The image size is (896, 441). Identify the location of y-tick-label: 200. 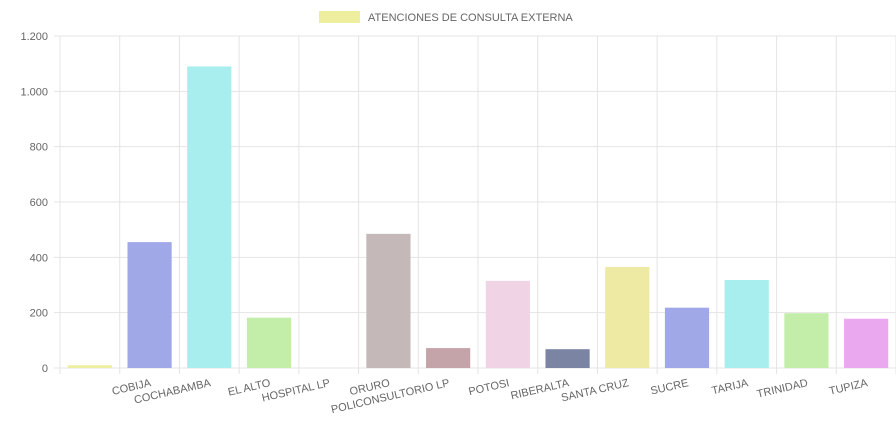
(39, 314).